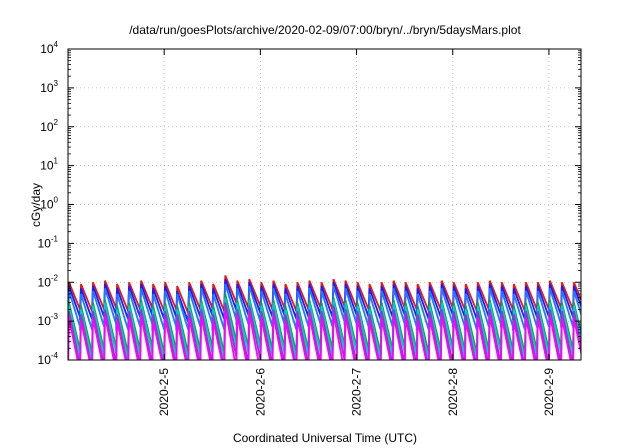  What do you see at coordinates (260, 392) in the screenshot?
I see `x-tick-label: 2020-2-6` at bounding box center [260, 392].